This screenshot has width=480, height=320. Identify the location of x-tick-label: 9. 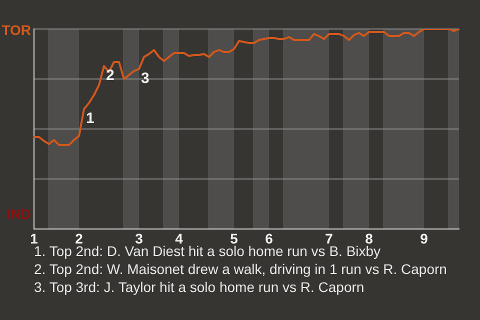
(424, 238).